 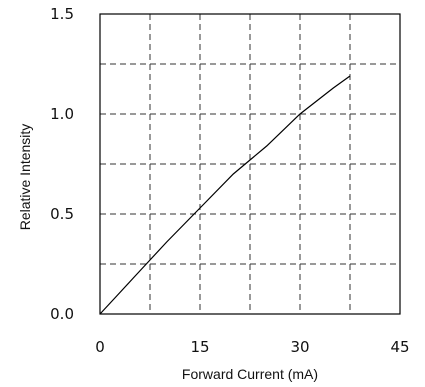 What do you see at coordinates (62, 14) in the screenshot?
I see `y-tick-label: 1.5` at bounding box center [62, 14].